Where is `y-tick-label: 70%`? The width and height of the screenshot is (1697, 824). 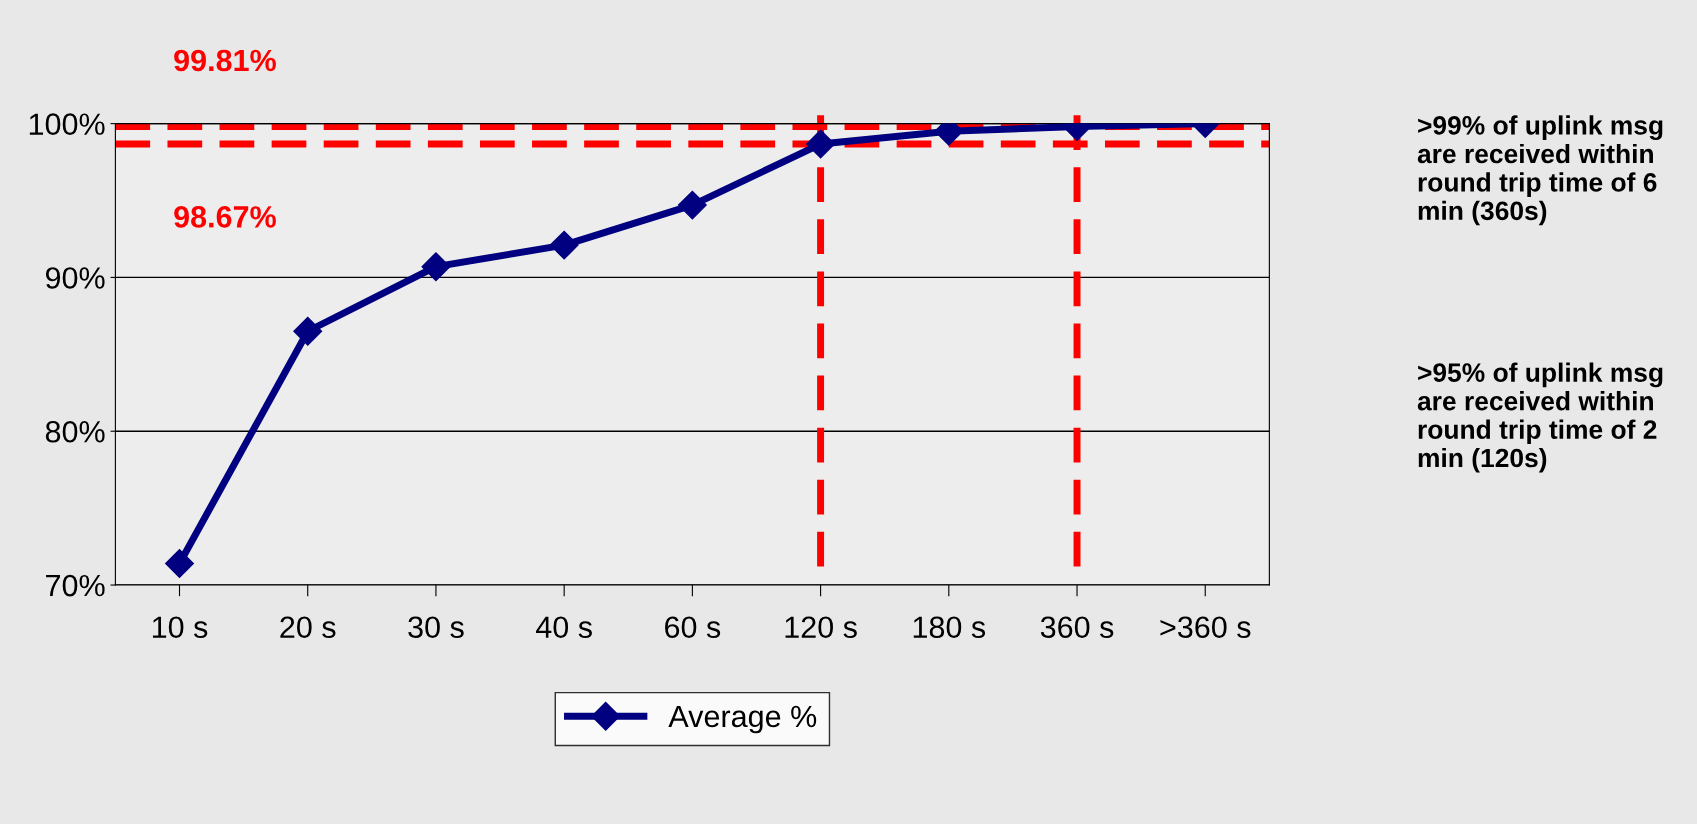
y-tick-label: 70% is located at coordinates (75, 585).